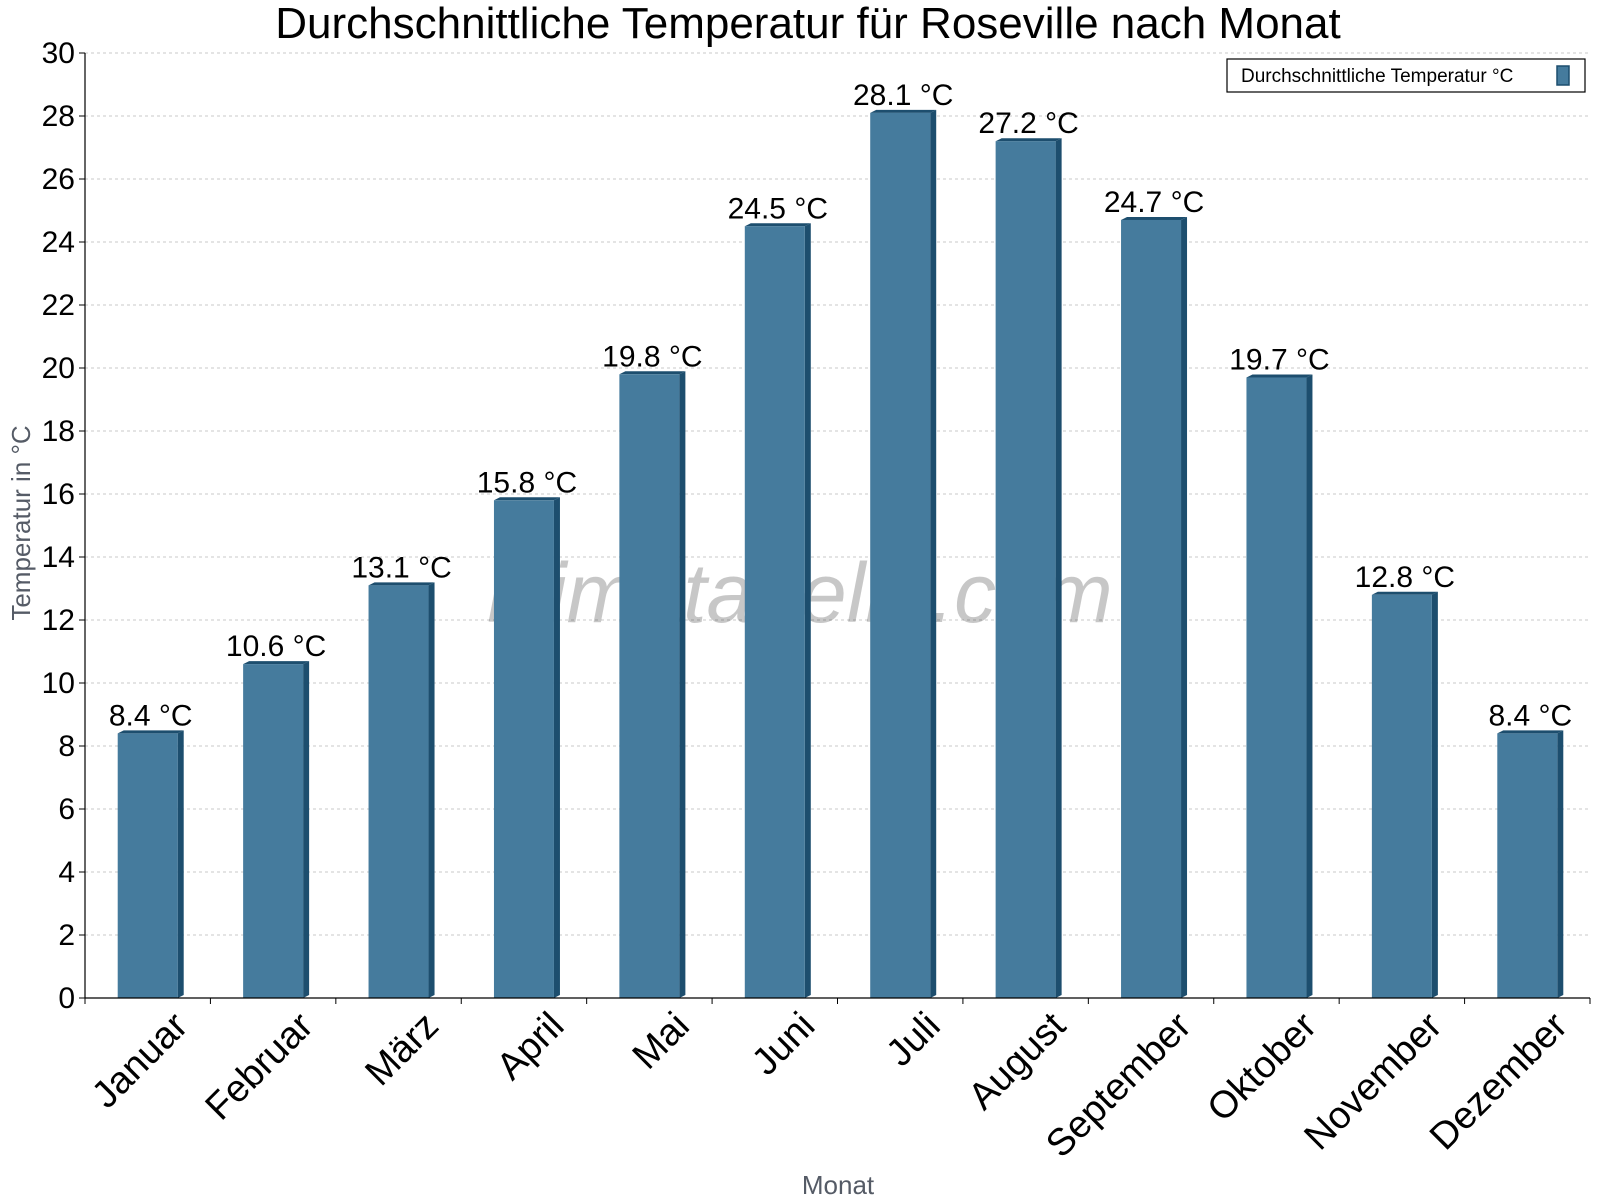 The height and width of the screenshot is (1200, 1600). I want to click on y-tick-label: 8, so click(66, 746).